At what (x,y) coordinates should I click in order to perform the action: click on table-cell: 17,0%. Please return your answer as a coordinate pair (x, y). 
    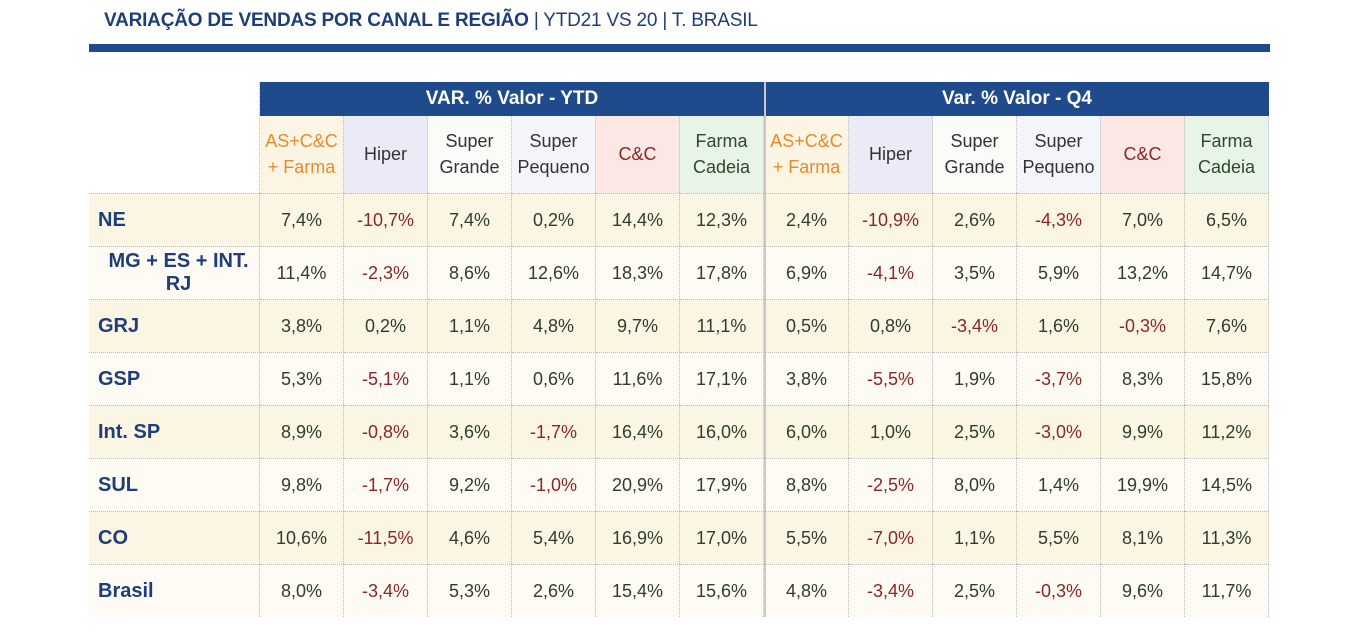
    Looking at the image, I should click on (722, 537).